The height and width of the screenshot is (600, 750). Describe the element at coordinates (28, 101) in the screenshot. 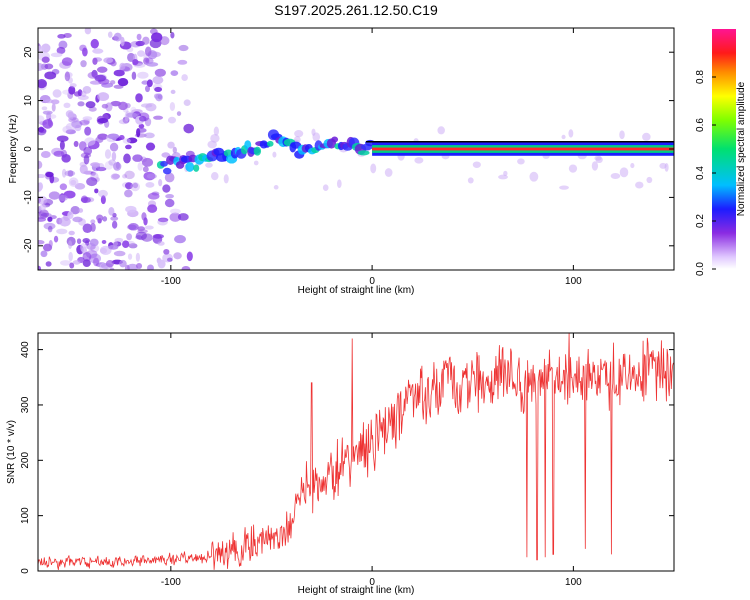

I see `y-tick-label: 10` at that location.